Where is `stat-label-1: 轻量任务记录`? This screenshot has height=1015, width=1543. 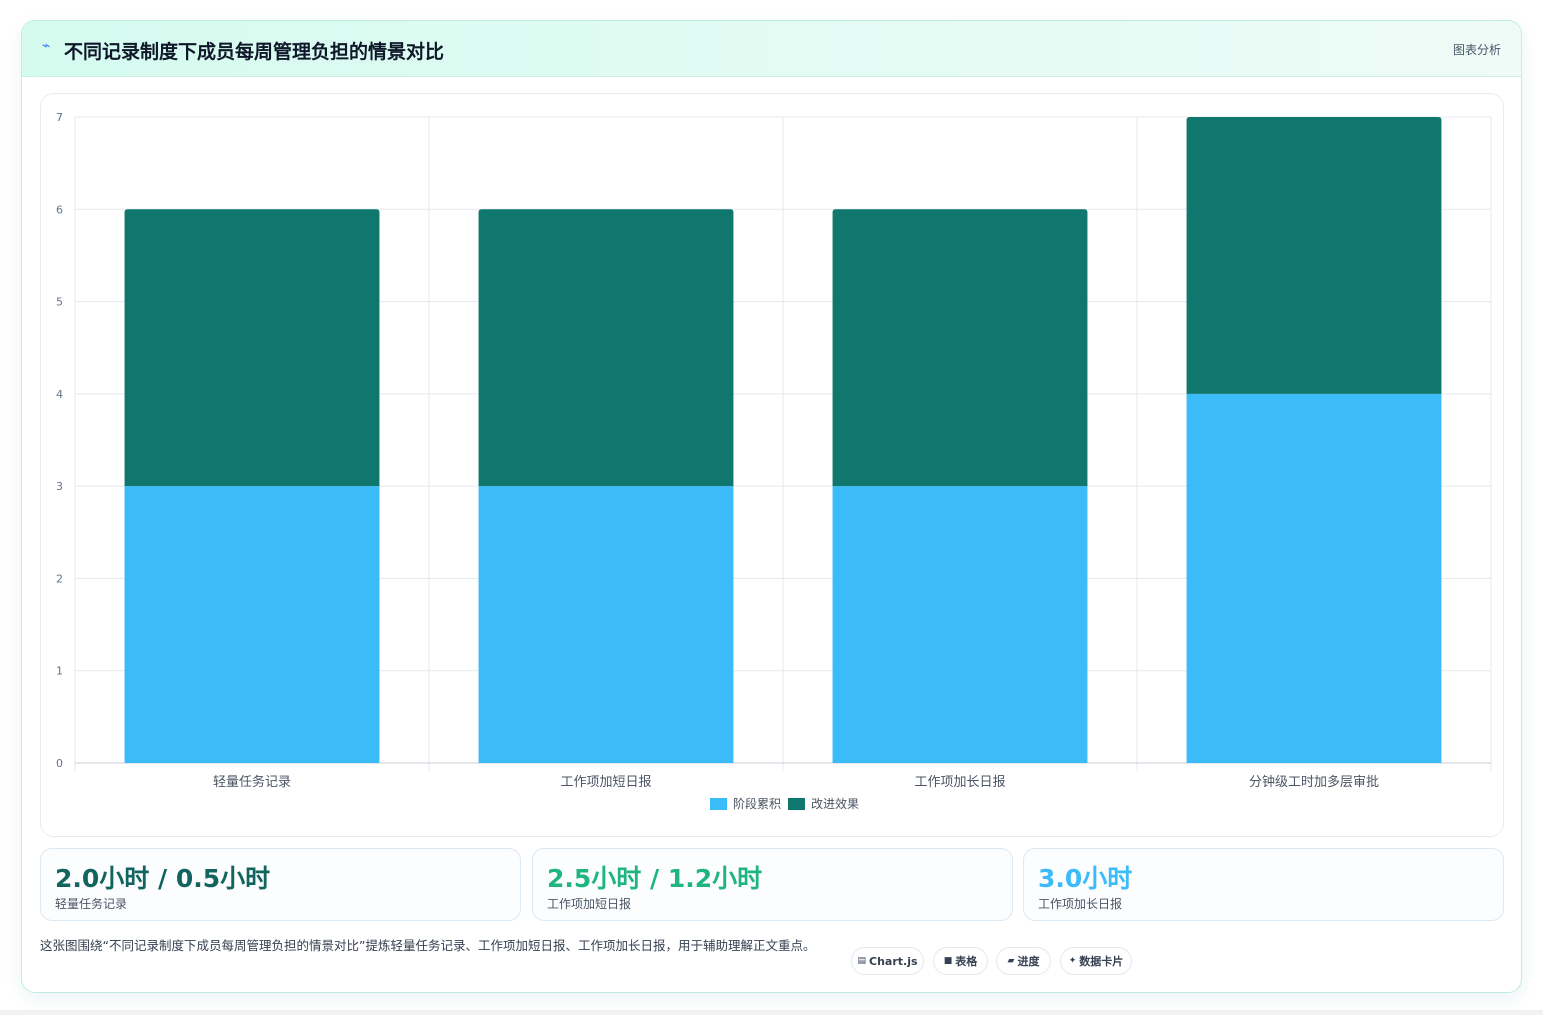 stat-label-1: 轻量任务记录 is located at coordinates (91, 904).